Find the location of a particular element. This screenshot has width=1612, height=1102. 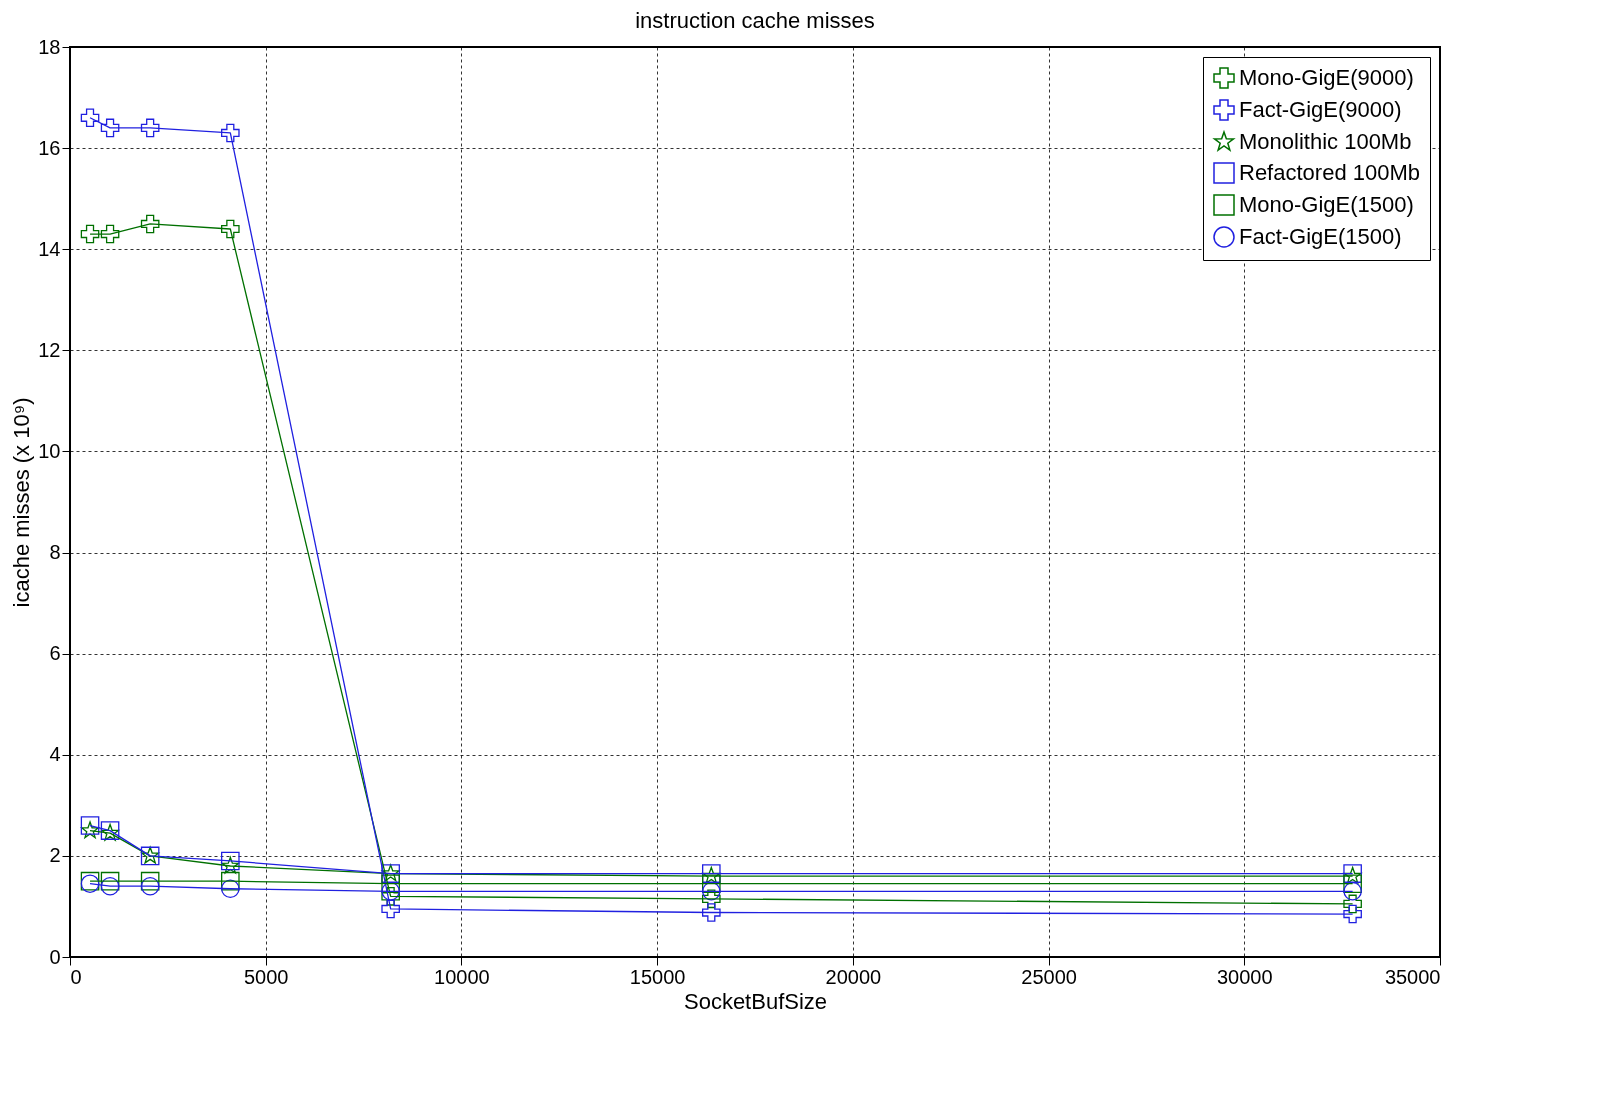

x-tick-label: 20000 is located at coordinates (853, 976).